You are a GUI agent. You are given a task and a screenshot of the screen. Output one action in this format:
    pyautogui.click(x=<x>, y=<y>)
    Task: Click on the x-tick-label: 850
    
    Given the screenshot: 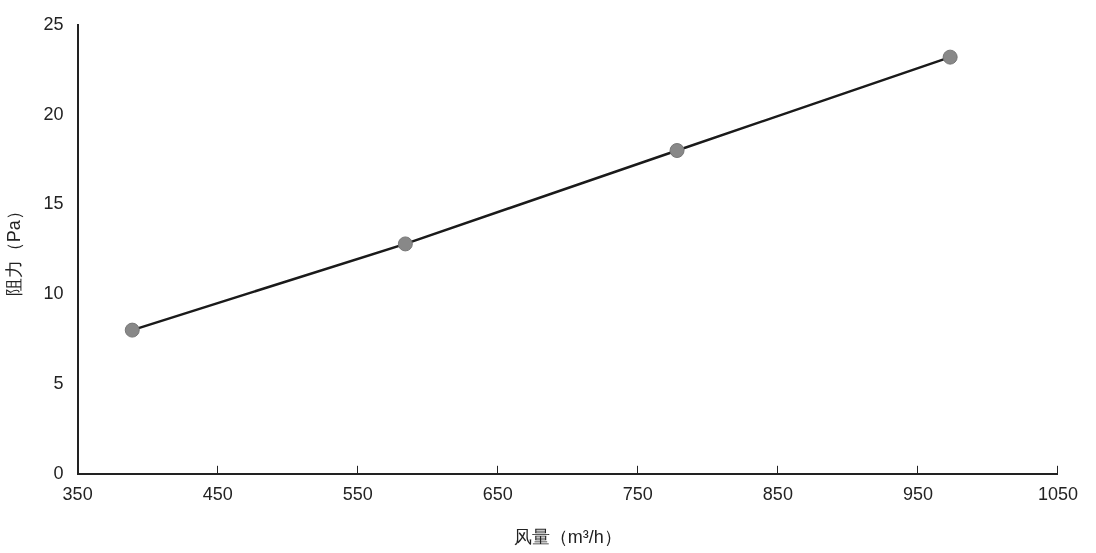 What is the action you would take?
    pyautogui.click(x=777, y=493)
    